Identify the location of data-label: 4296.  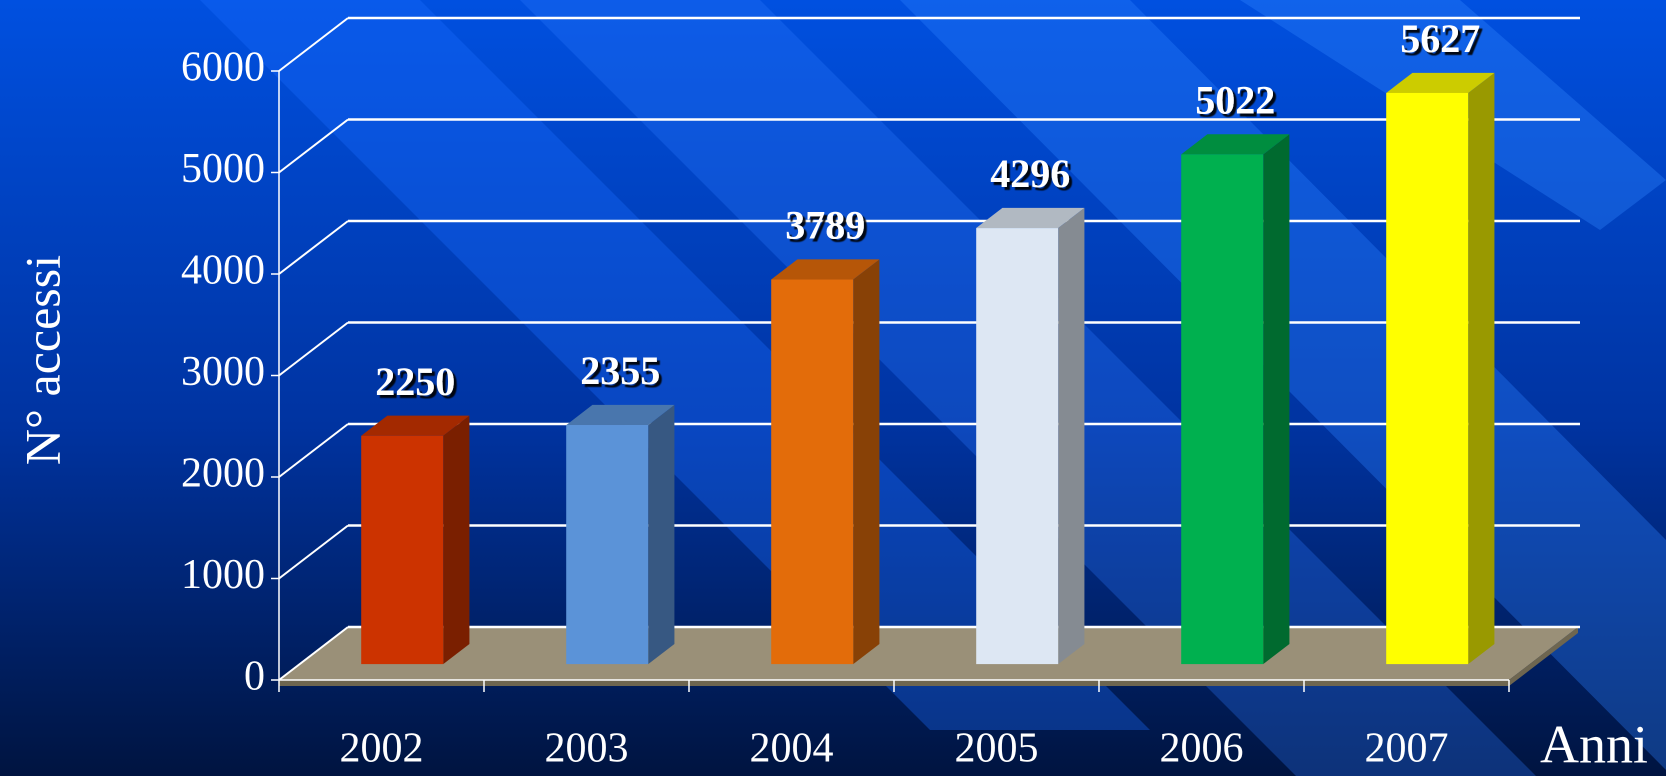
(1030, 173).